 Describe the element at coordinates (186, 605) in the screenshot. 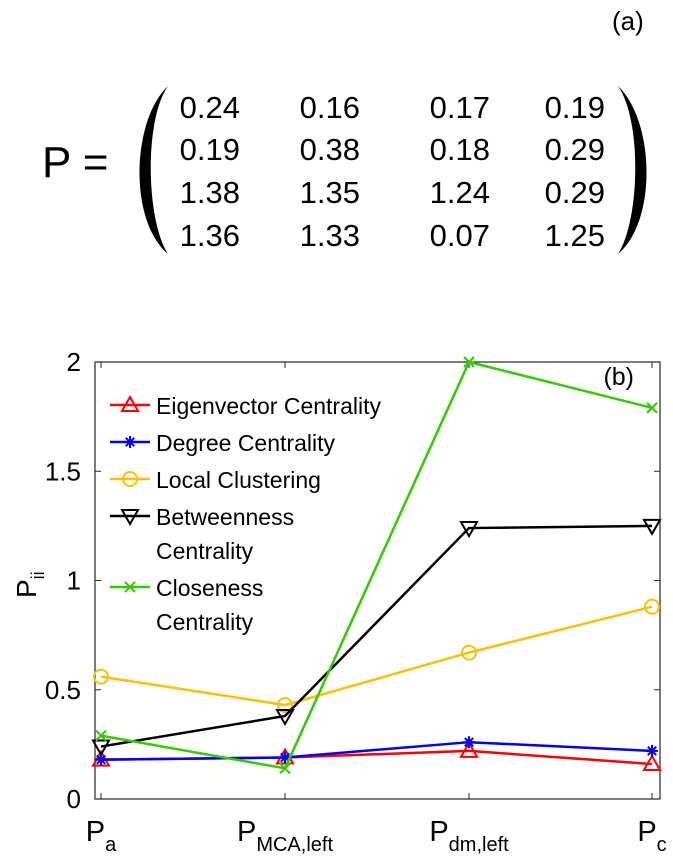

I see `legend-item: Closeness Centrality` at that location.